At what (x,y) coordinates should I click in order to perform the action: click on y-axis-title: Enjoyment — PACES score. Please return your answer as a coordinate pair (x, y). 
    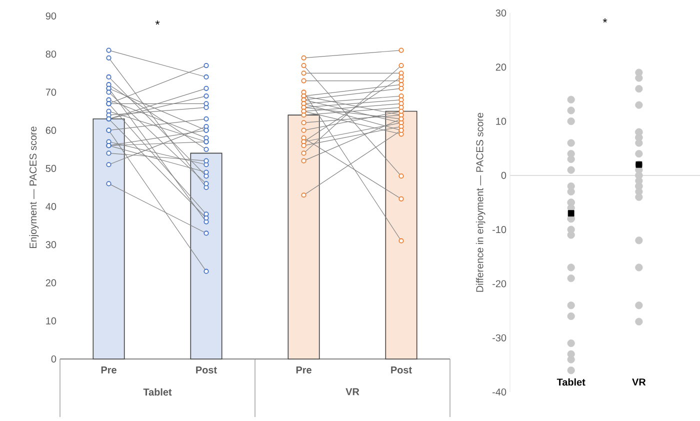
    Looking at the image, I should click on (34, 187).